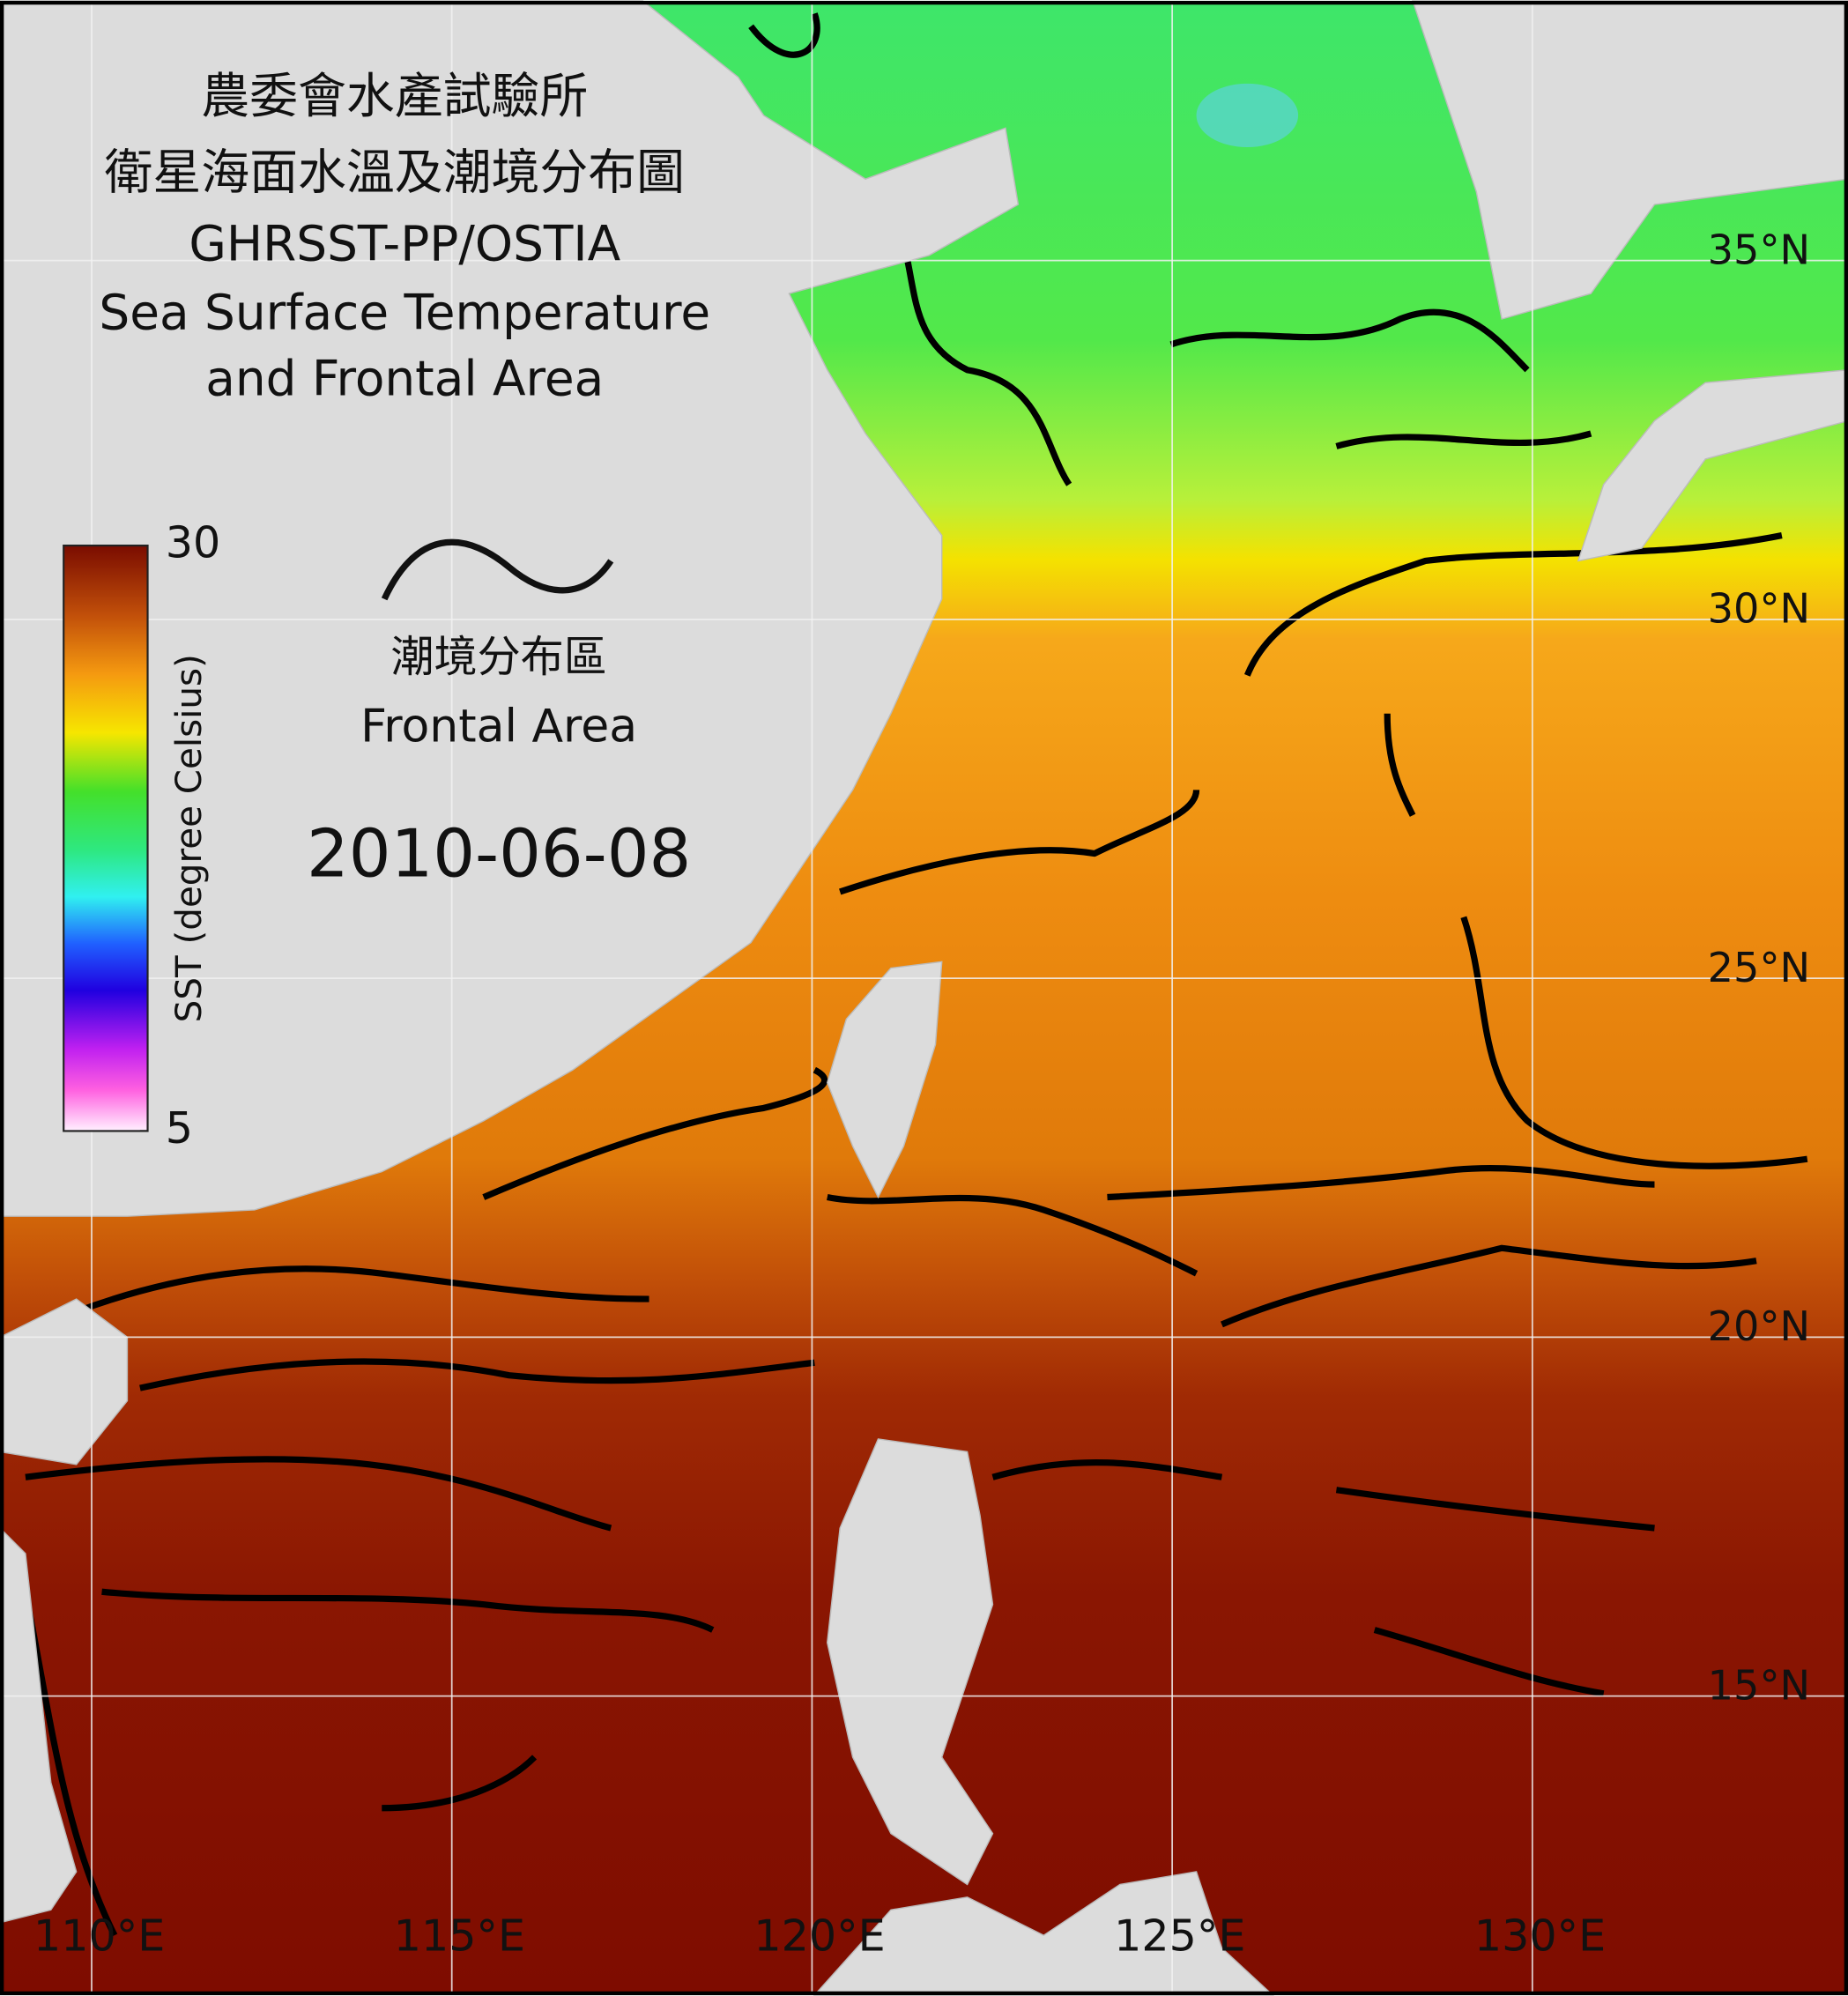 The height and width of the screenshot is (1996, 1848). Describe the element at coordinates (499, 854) in the screenshot. I see `date: 2010-06-08` at that location.